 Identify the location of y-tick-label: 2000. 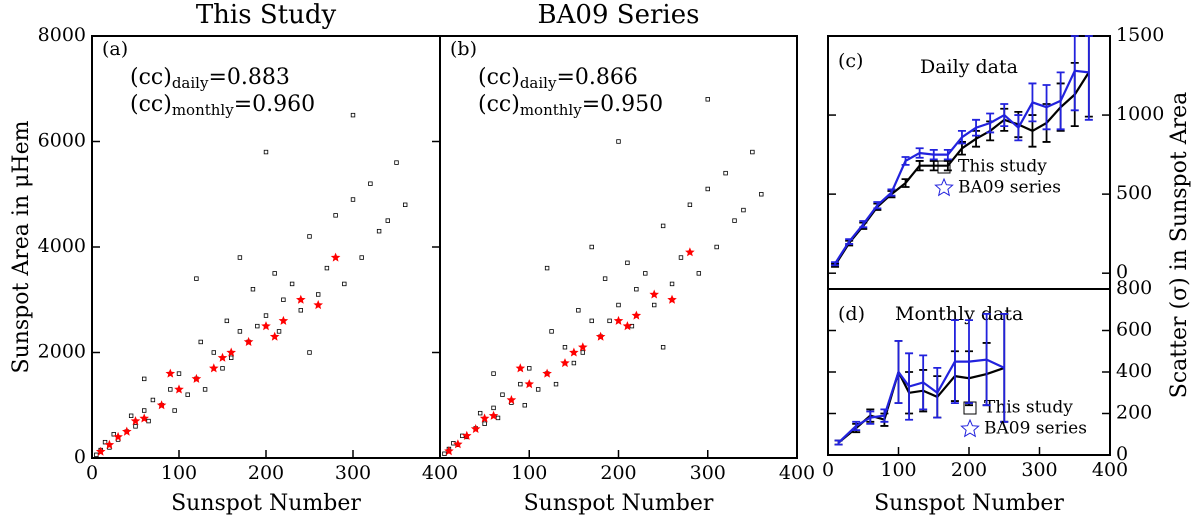
(62, 352).